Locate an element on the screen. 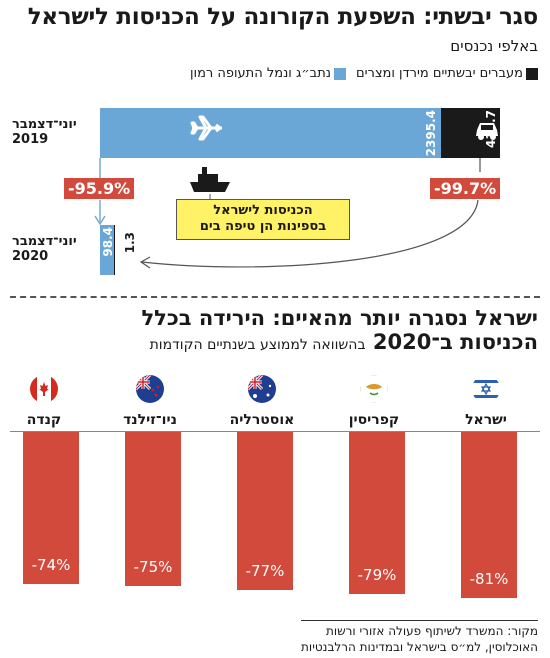 The width and height of the screenshot is (550, 658). legend-swatch-land is located at coordinates (532, 73).